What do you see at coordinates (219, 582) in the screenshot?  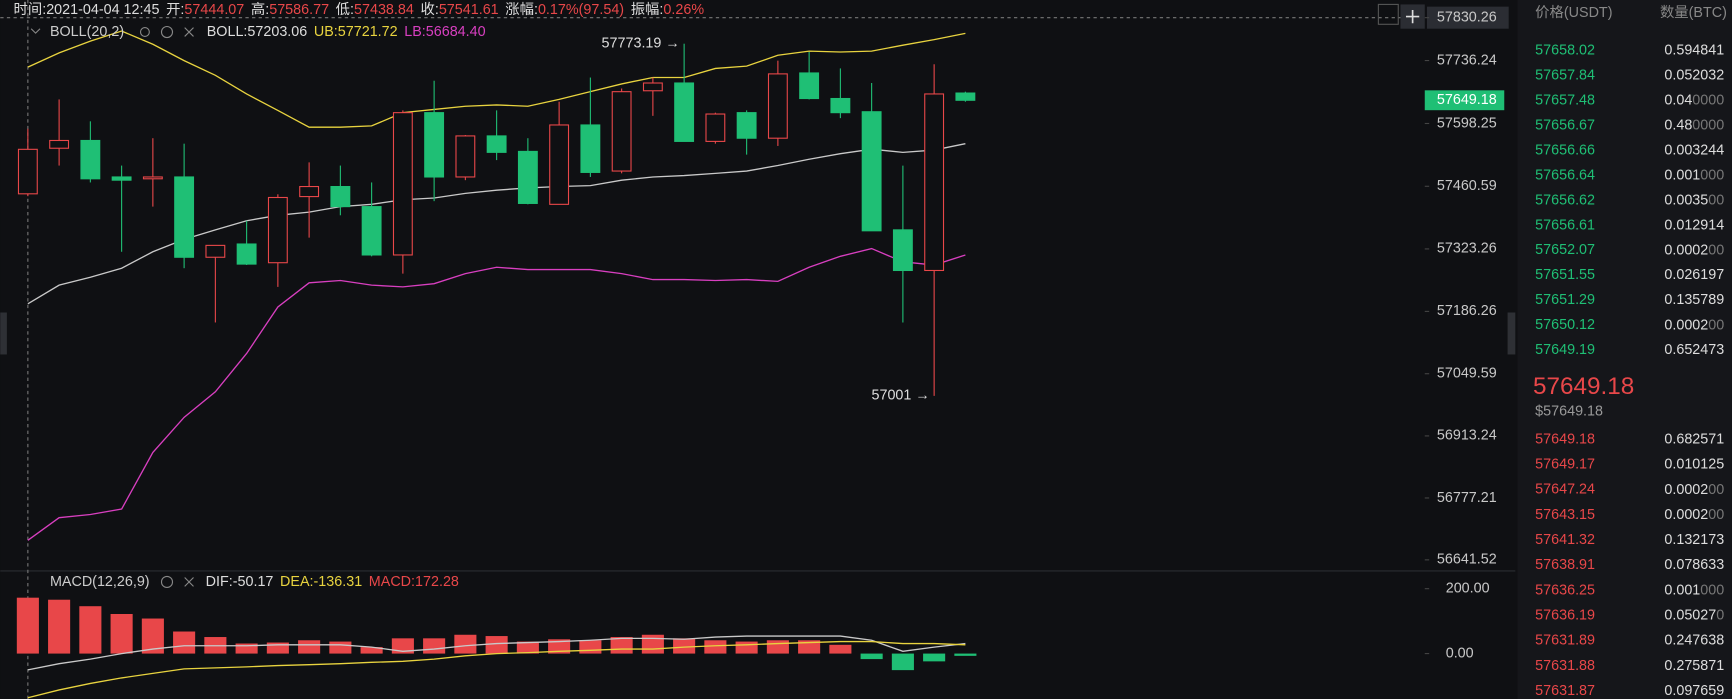 I see `dif-label: DIF:` at bounding box center [219, 582].